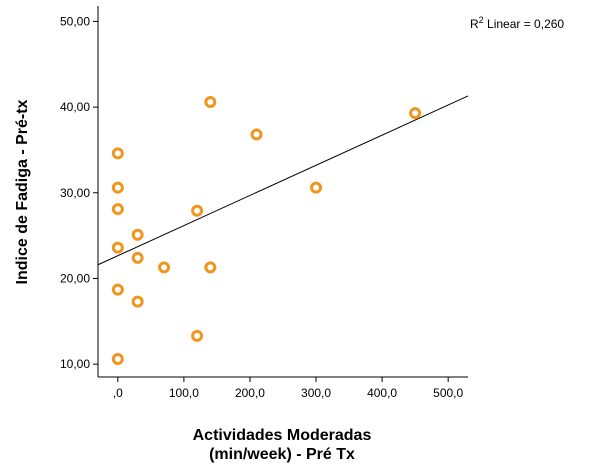 The image size is (596, 465). What do you see at coordinates (474, 24) in the screenshot?
I see `r2-label-prefix: R` at bounding box center [474, 24].